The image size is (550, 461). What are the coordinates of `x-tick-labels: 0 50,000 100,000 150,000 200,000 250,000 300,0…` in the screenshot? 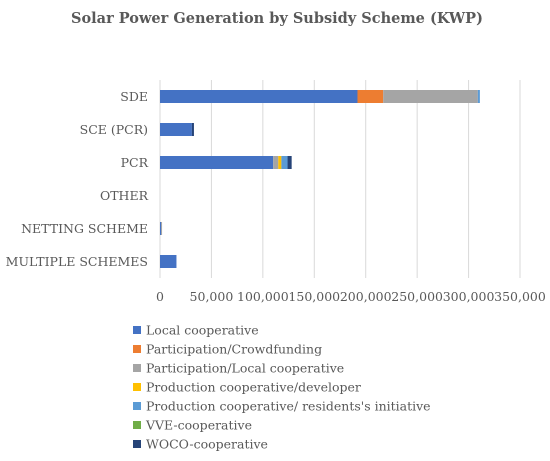 It's located at (351, 296).